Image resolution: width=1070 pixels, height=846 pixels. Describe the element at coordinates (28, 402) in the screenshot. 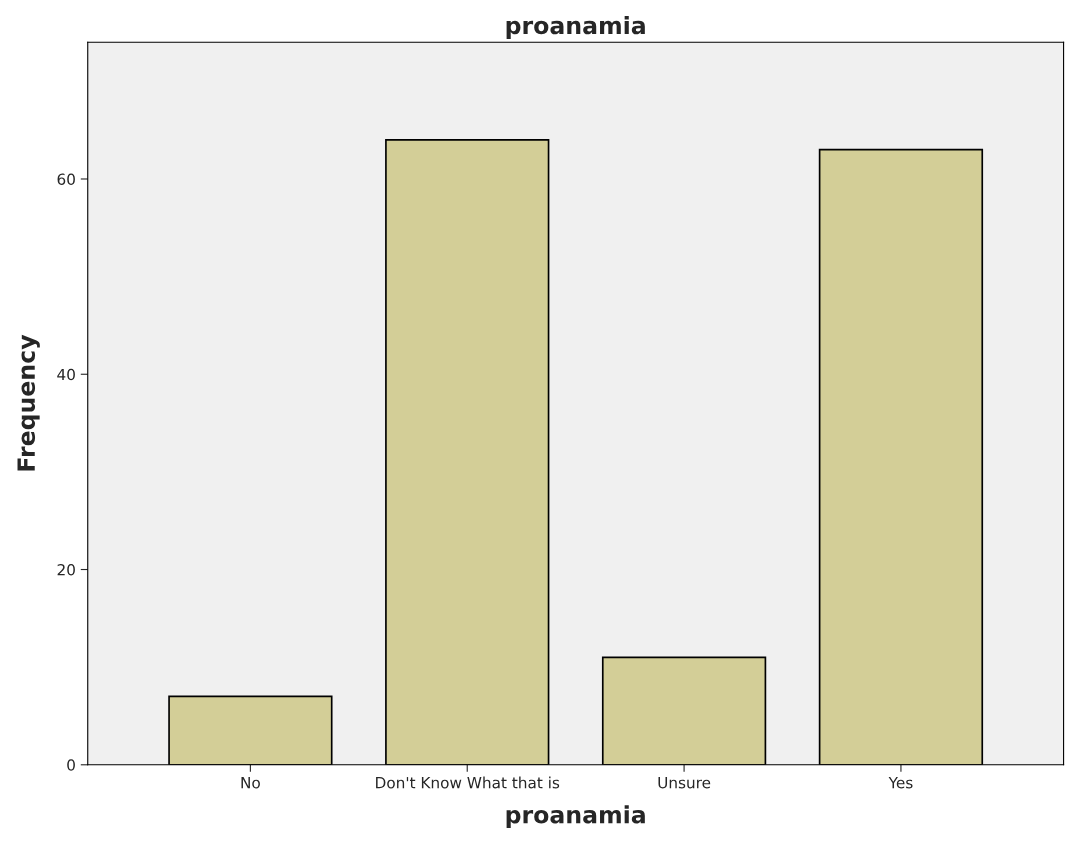

I see `y-axis-title: Frequency` at that location.